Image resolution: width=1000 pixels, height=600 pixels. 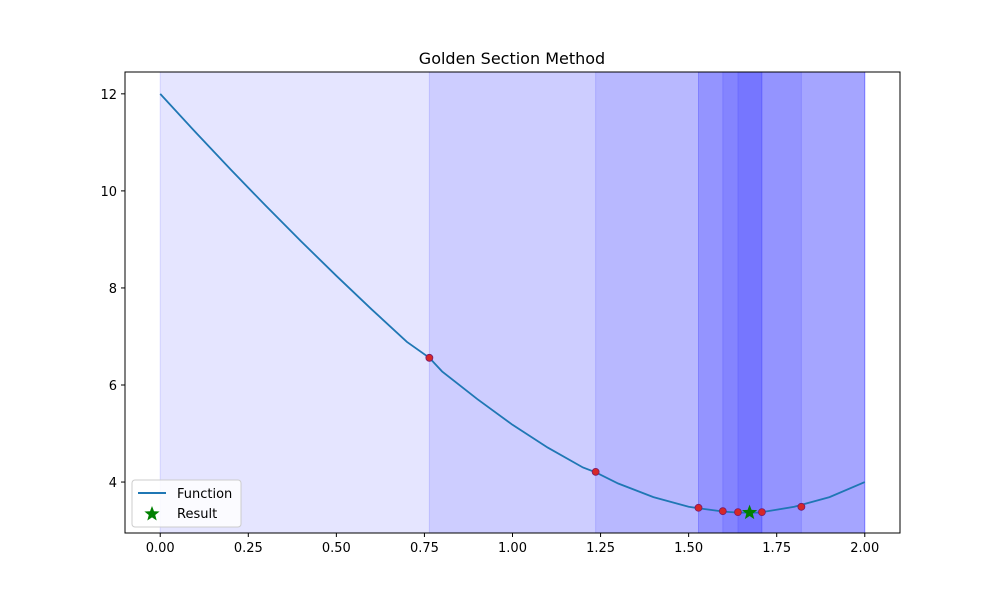 I want to click on x-tick-label: 1.50, so click(x=688, y=548).